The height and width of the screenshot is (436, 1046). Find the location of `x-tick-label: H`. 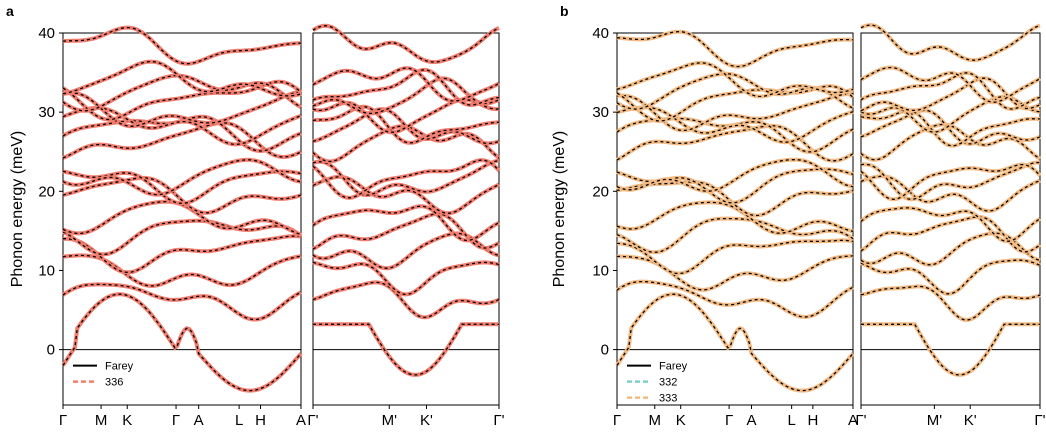

x-tick-label: H is located at coordinates (812, 420).